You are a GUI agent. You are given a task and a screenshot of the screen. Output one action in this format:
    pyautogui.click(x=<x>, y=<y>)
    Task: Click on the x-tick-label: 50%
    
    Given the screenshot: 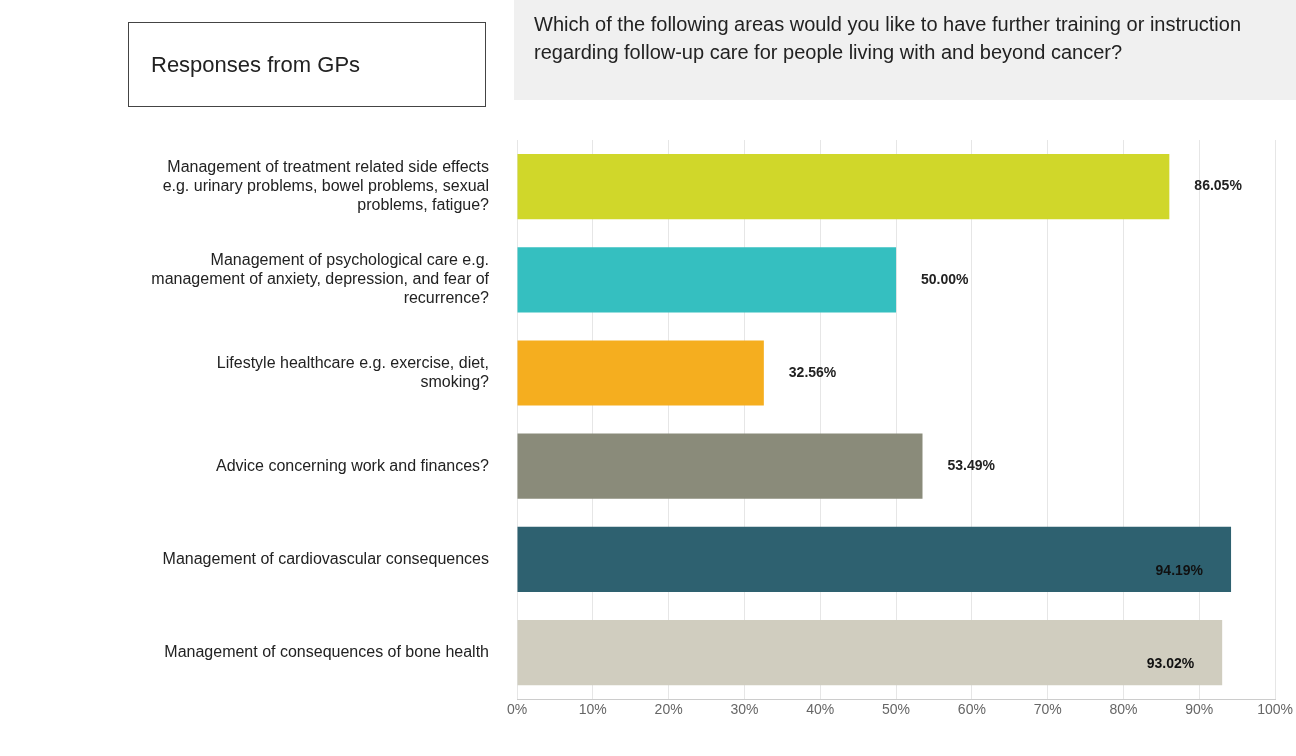 What is the action you would take?
    pyautogui.click(x=896, y=709)
    